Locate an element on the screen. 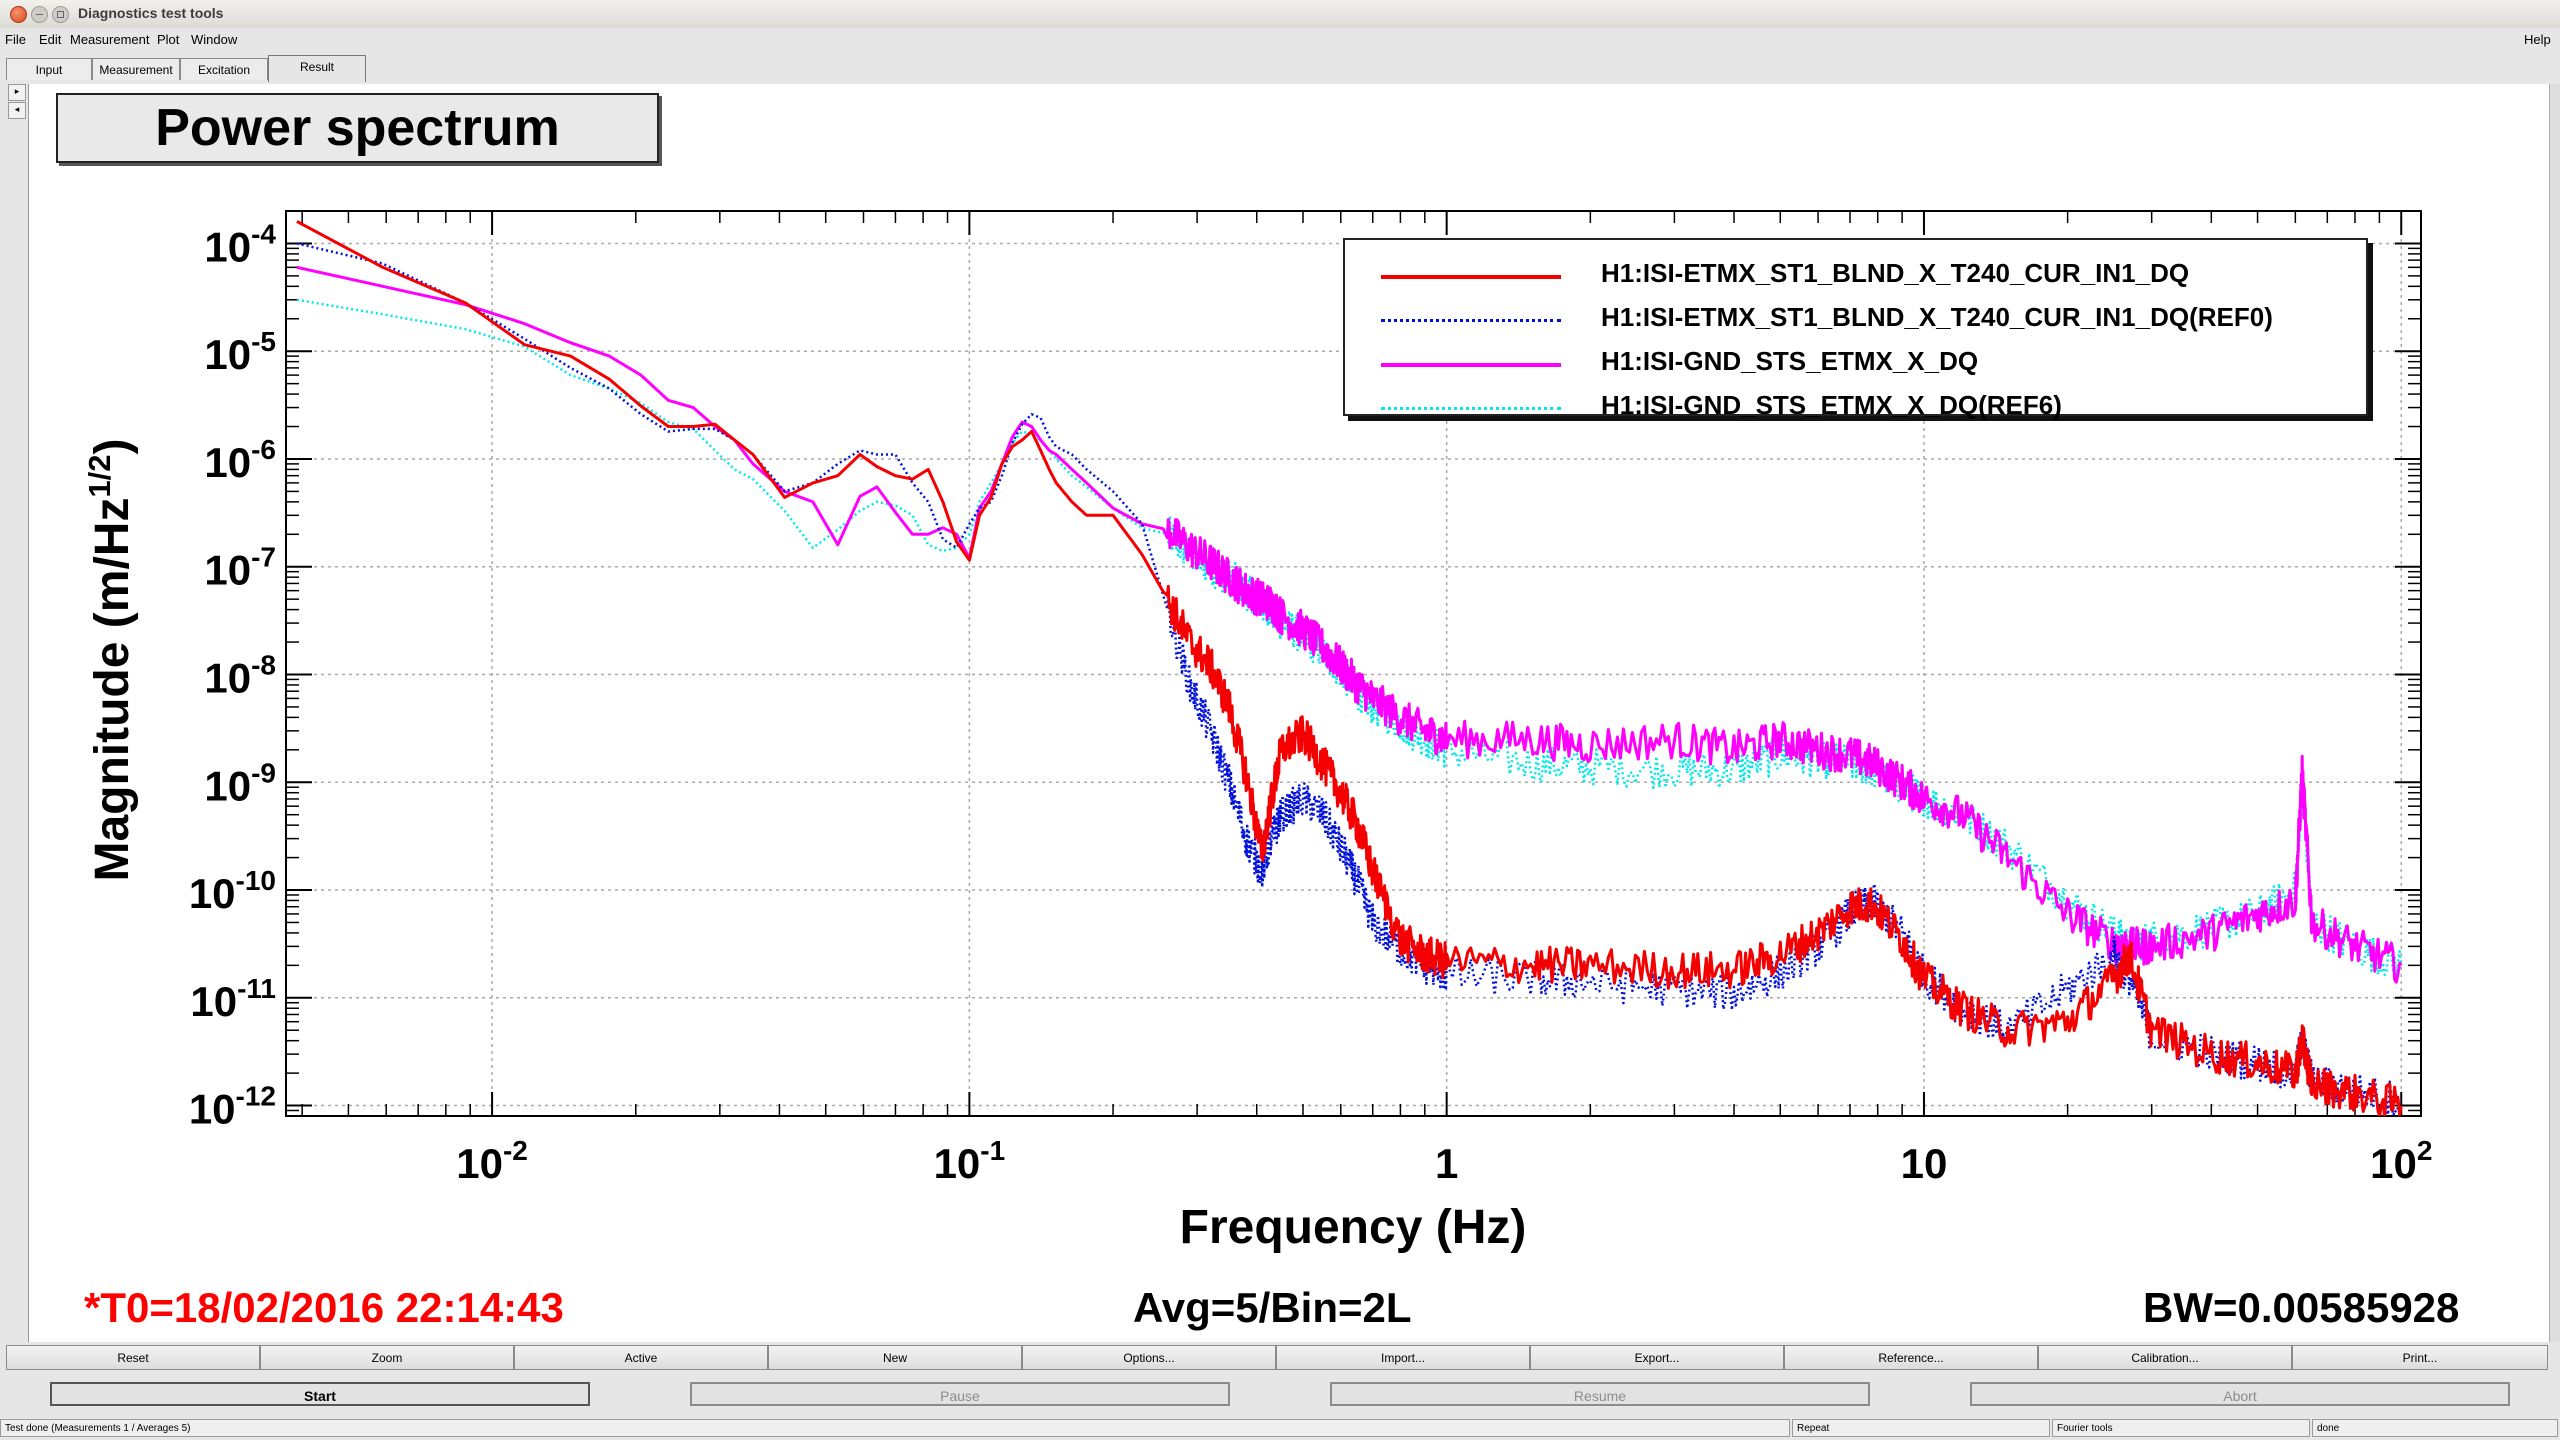 The width and height of the screenshot is (2560, 1440). legend-entry: H1:ISI-ETMX_ST1_BLND_X_T240_CUR_IN1_DQ is located at coordinates (1855, 276).